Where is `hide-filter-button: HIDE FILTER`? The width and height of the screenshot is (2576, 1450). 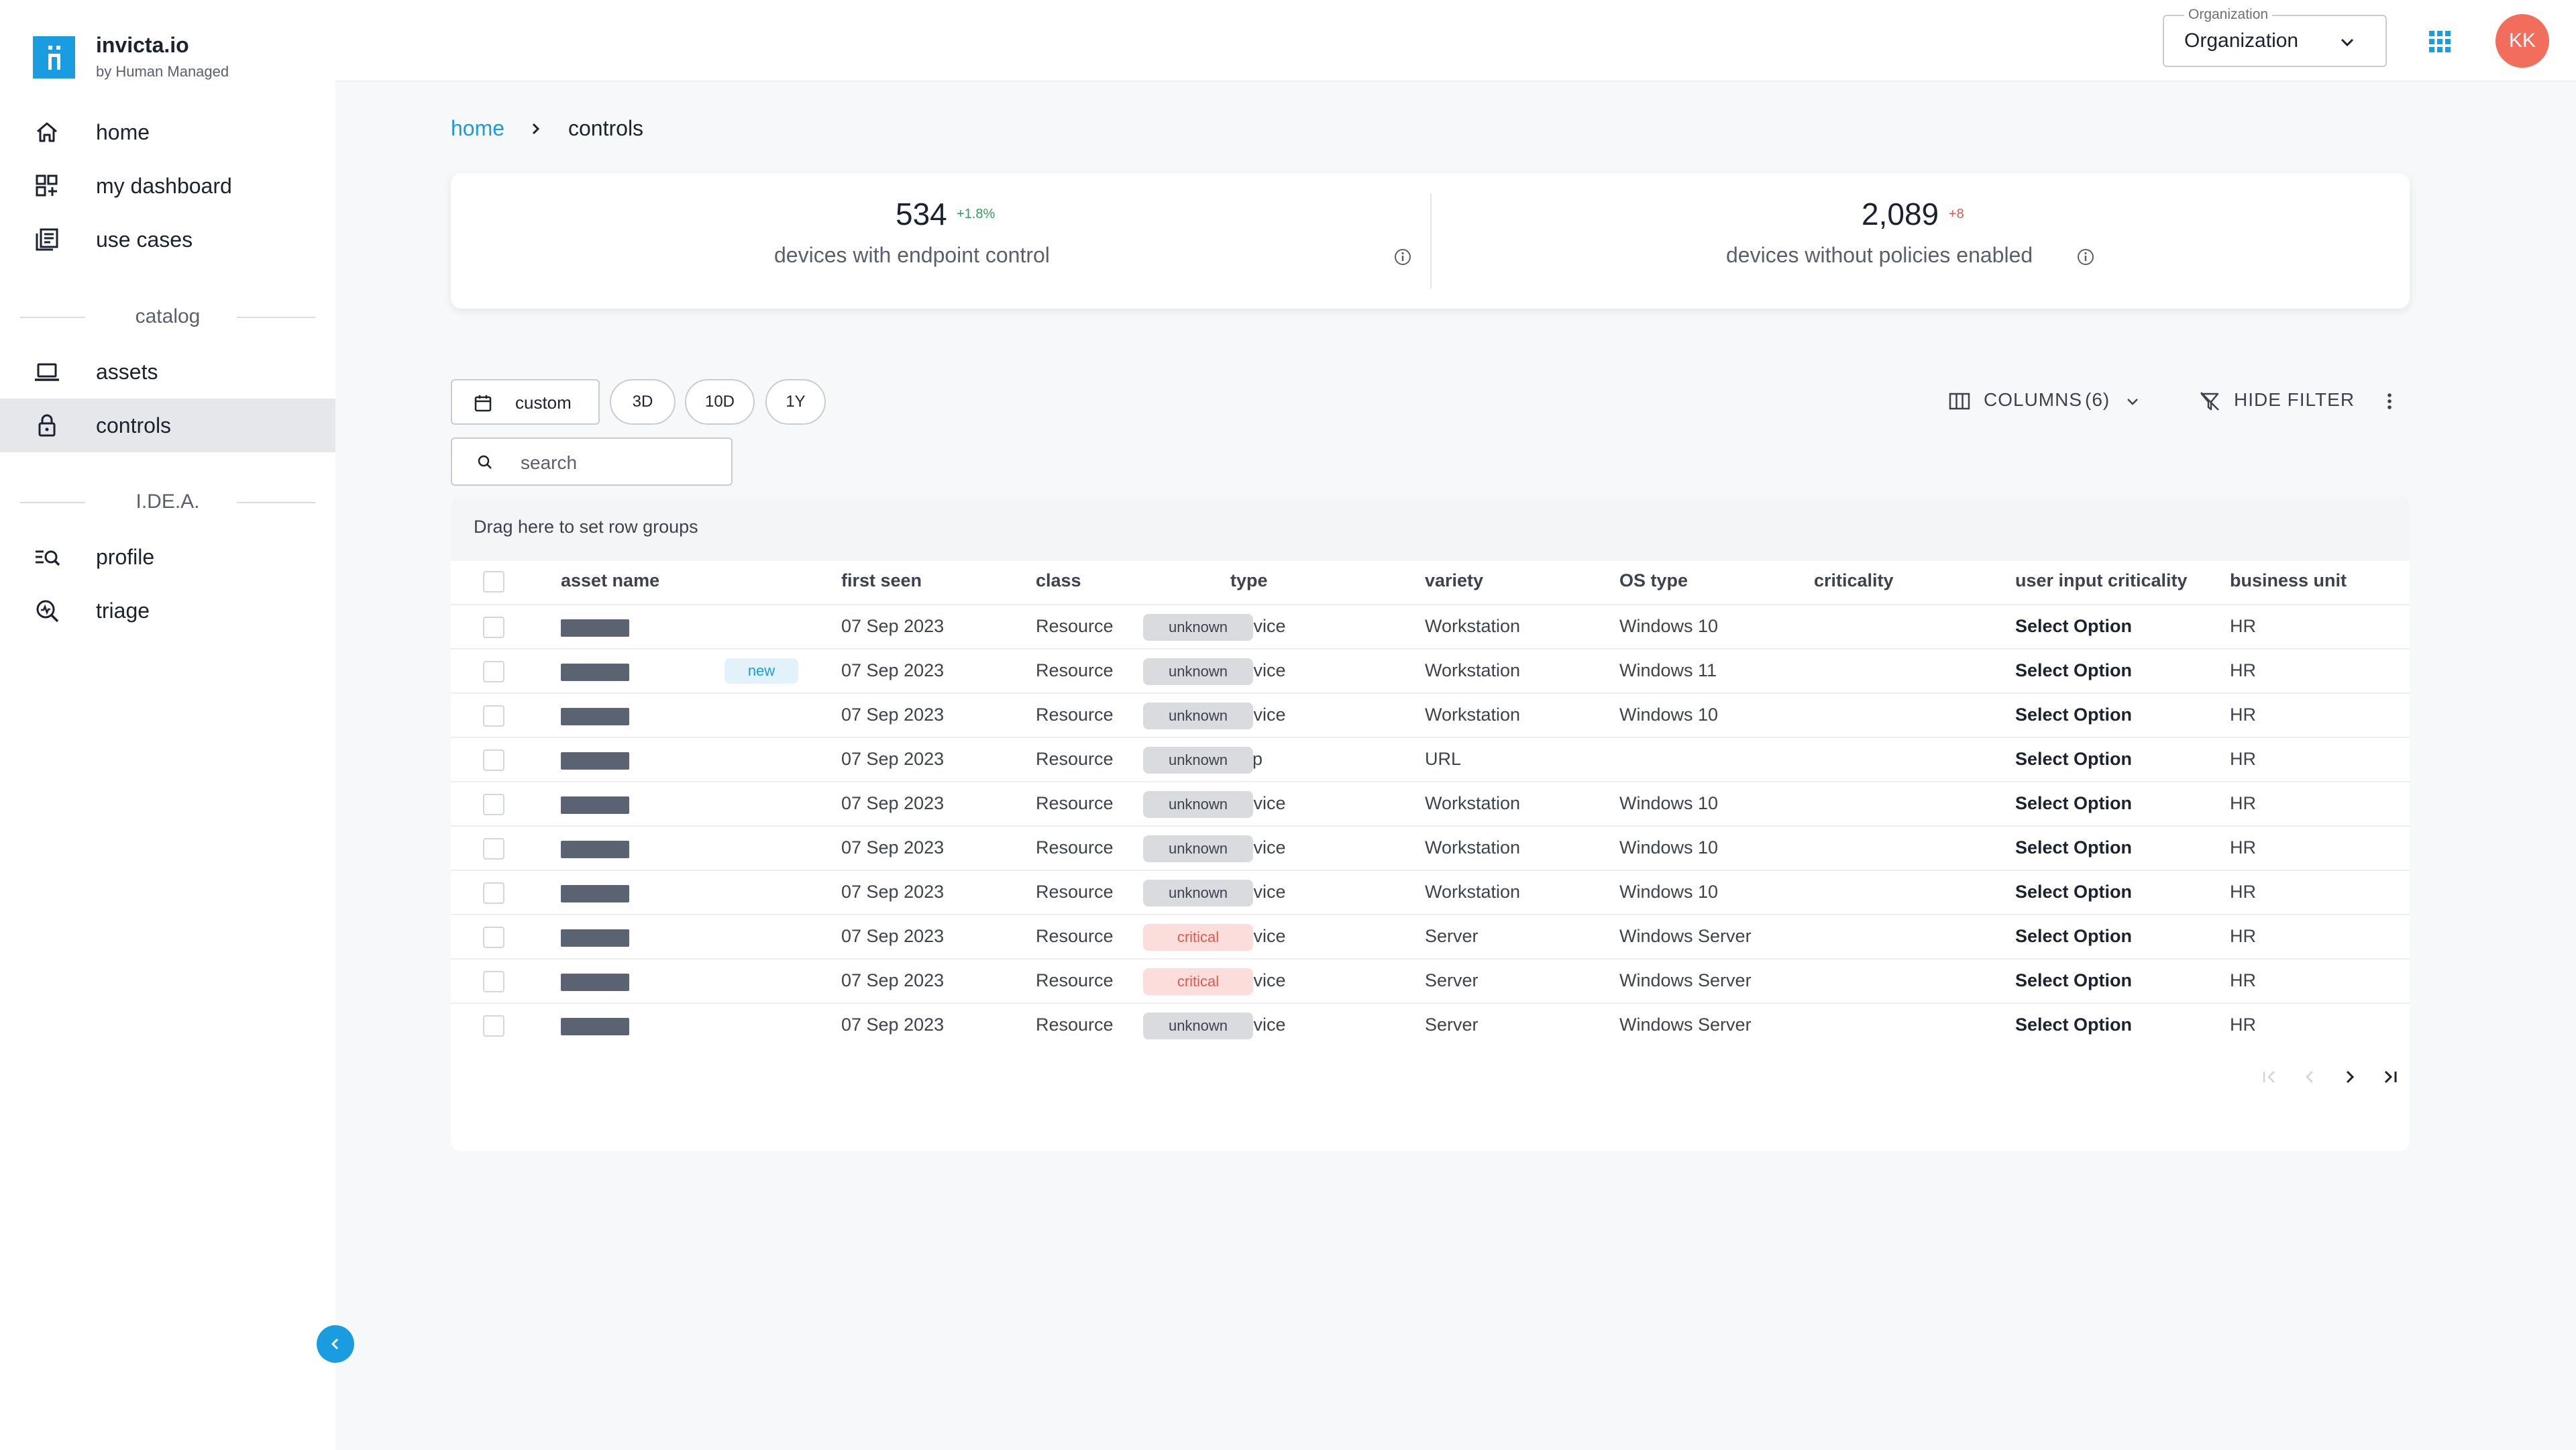
hide-filter-button: HIDE FILTER is located at coordinates (2294, 399).